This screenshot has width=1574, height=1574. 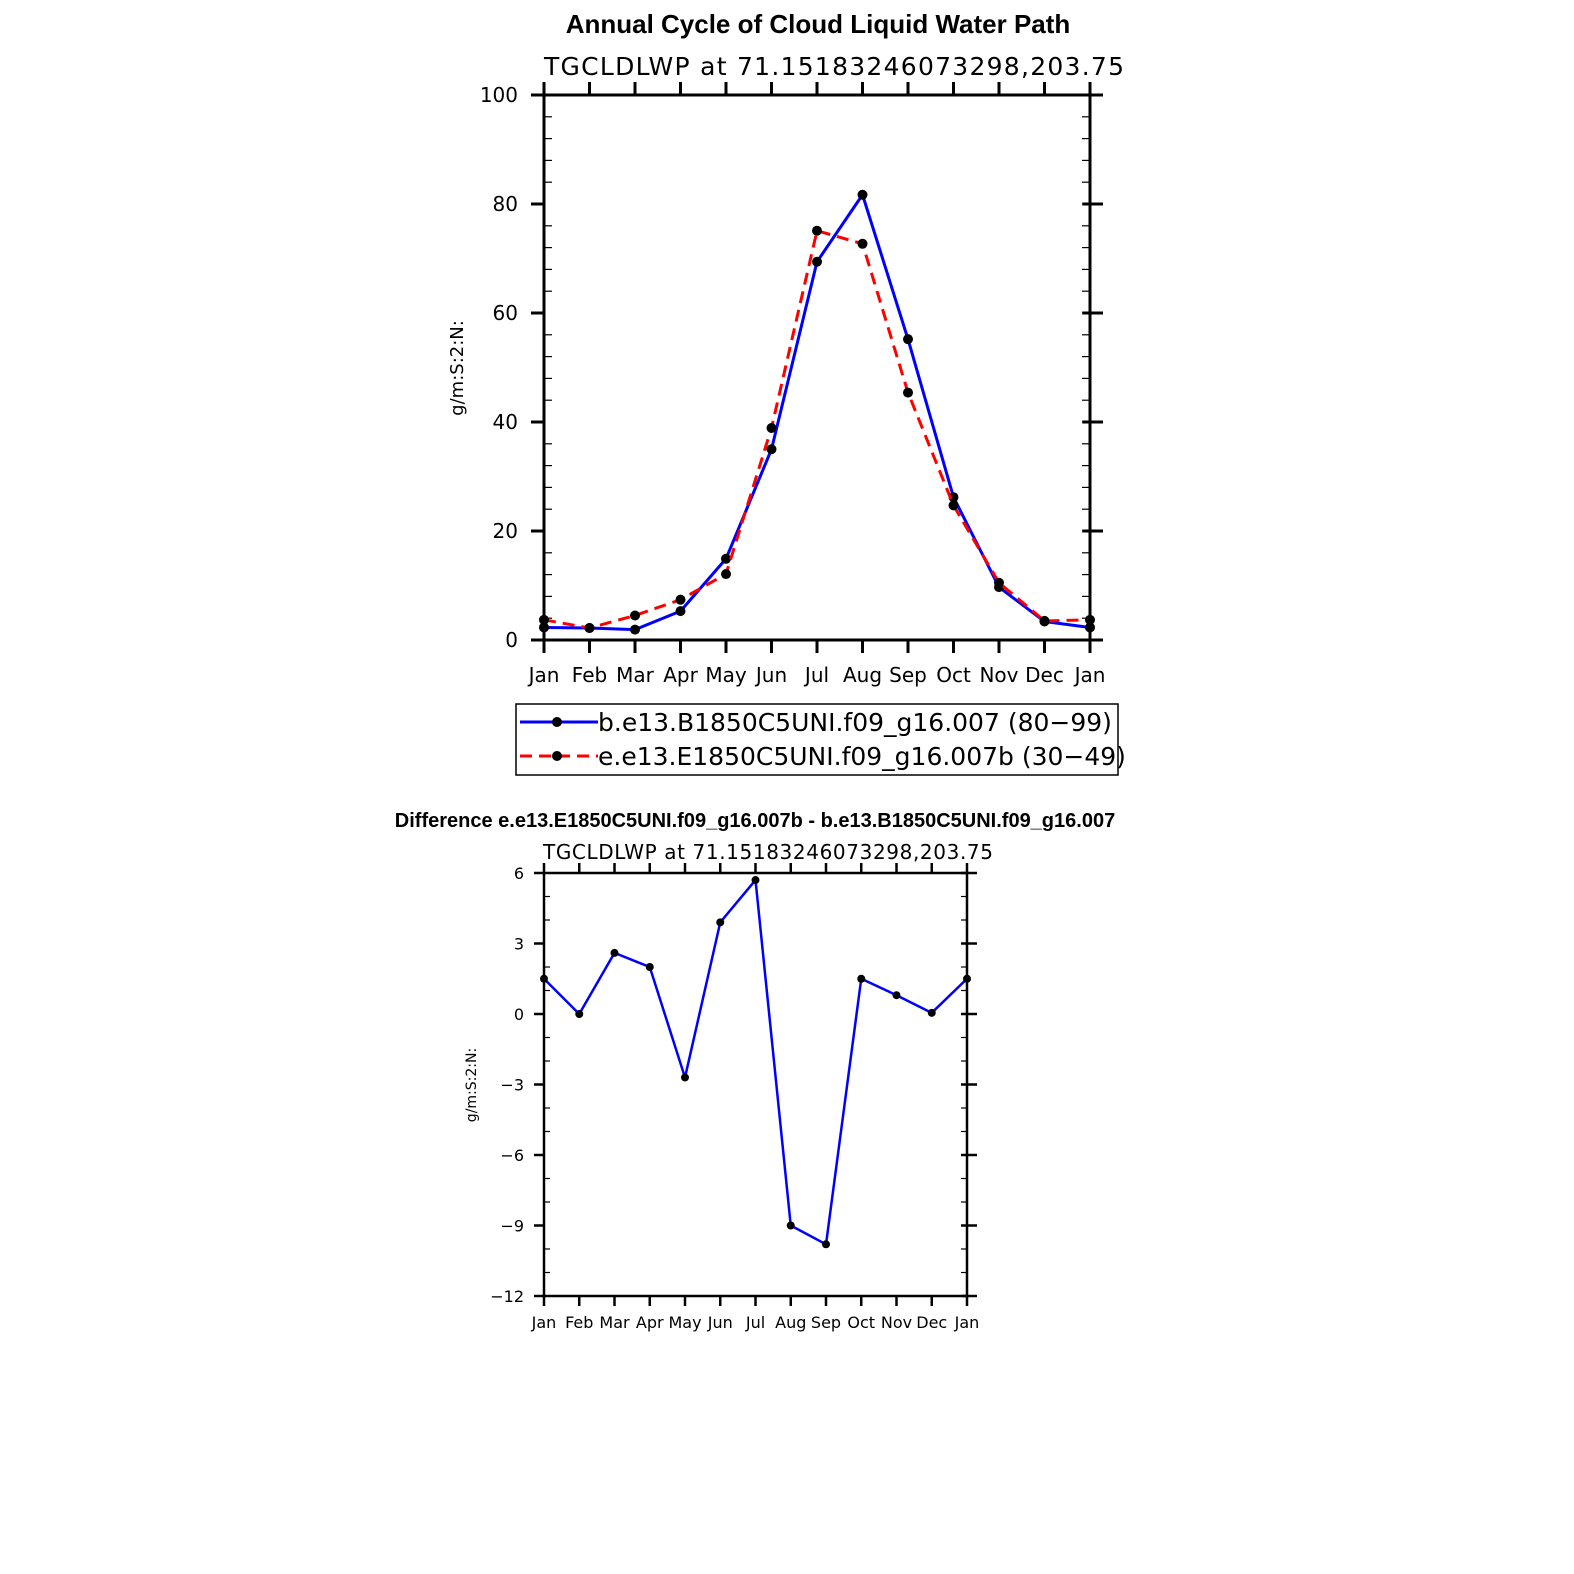 I want to click on chart1-plot-frame, so click(x=817, y=367).